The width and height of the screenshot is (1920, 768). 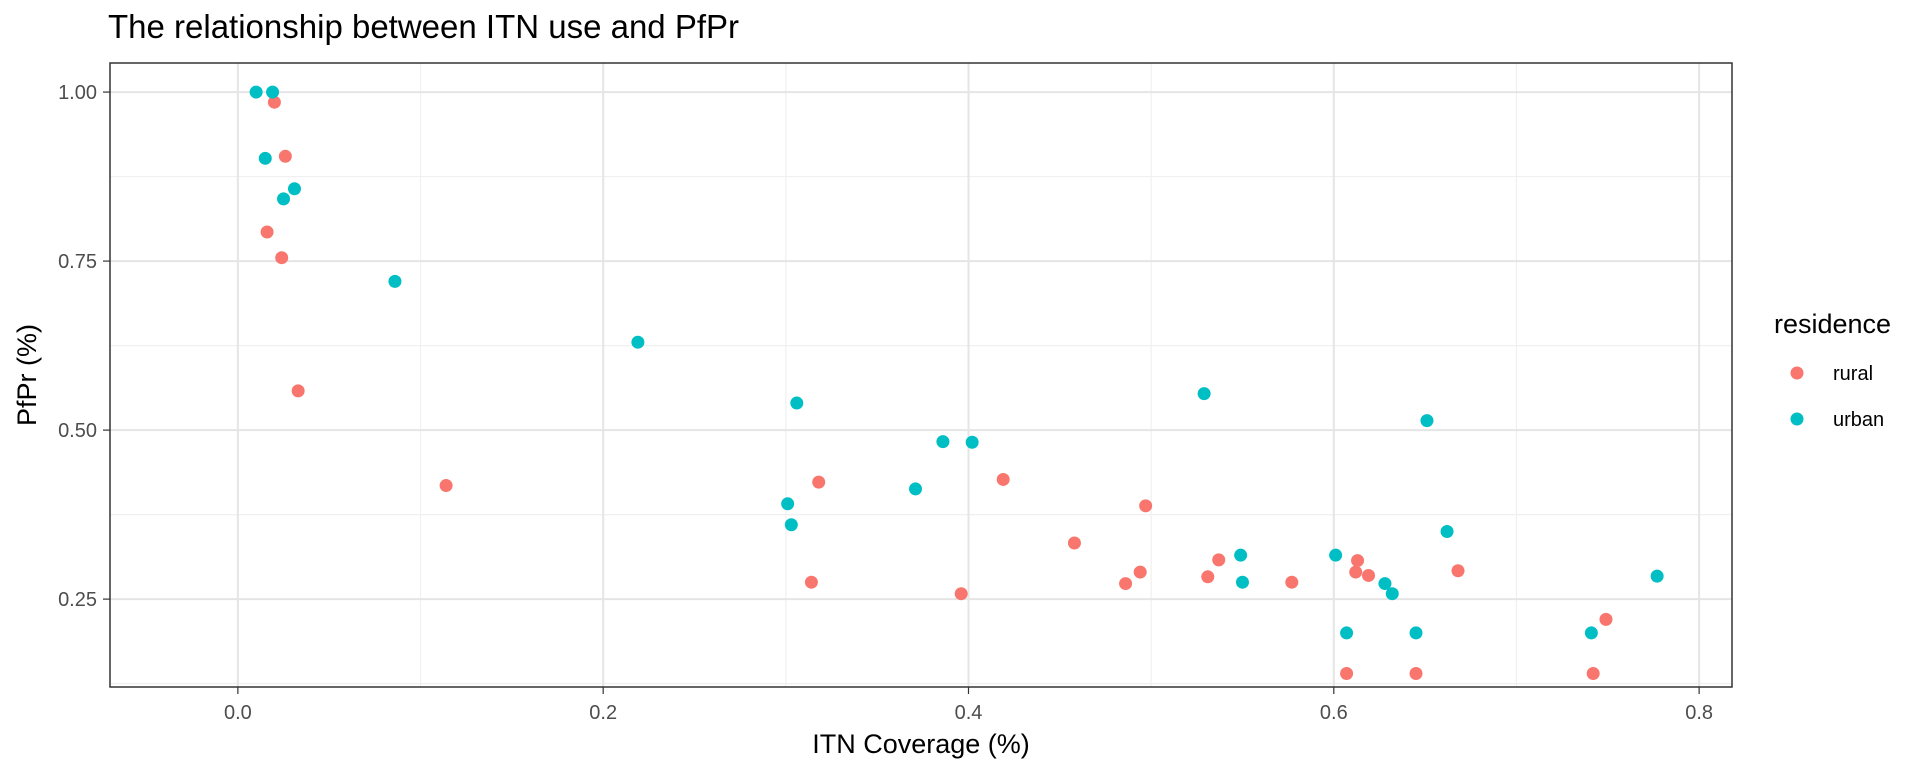 I want to click on legend-key-rural, so click(x=1797, y=373).